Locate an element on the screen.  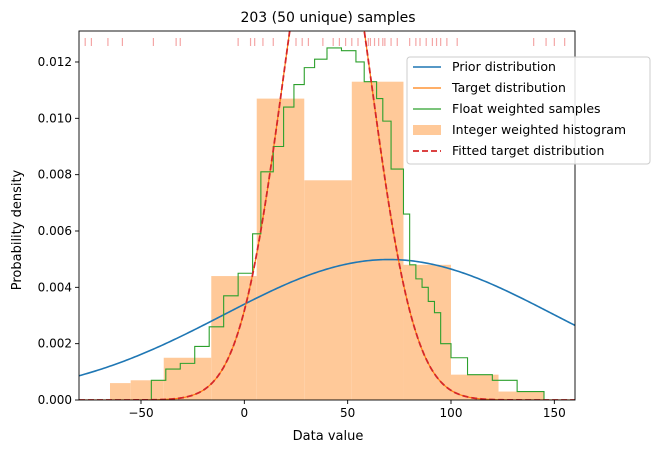
y-tick-label: 0.012 is located at coordinates (55, 62).